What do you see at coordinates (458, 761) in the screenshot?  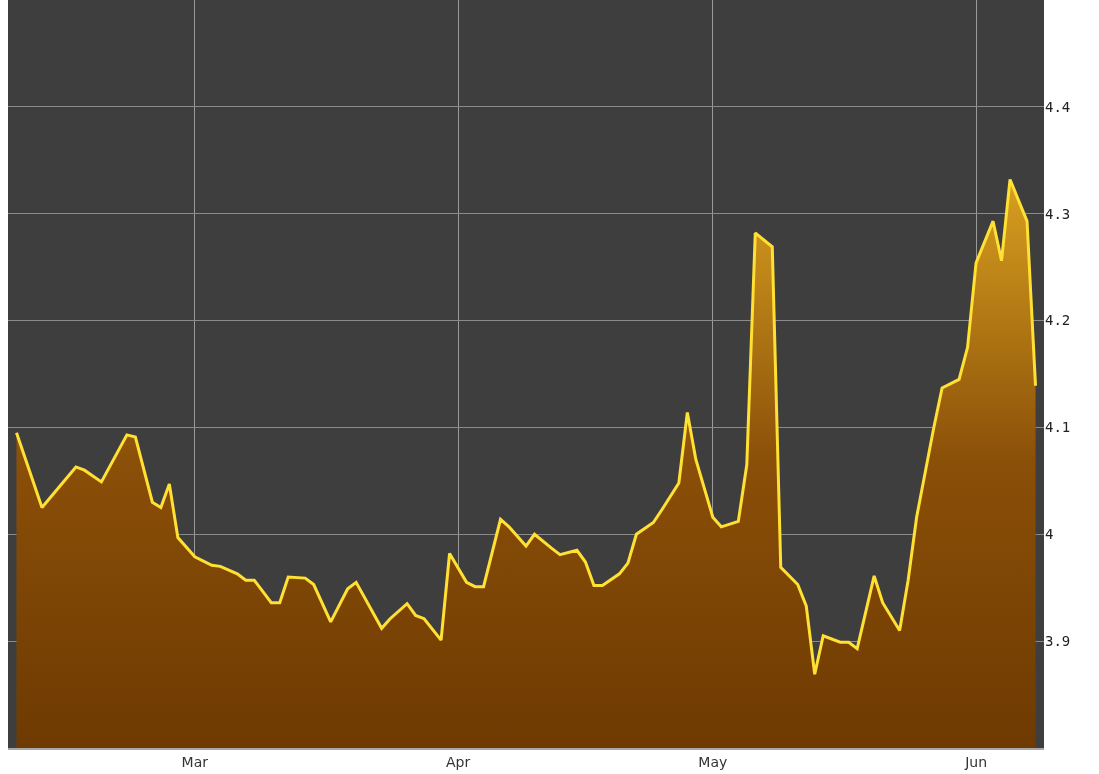 I see `x-tick-label: Apr` at bounding box center [458, 761].